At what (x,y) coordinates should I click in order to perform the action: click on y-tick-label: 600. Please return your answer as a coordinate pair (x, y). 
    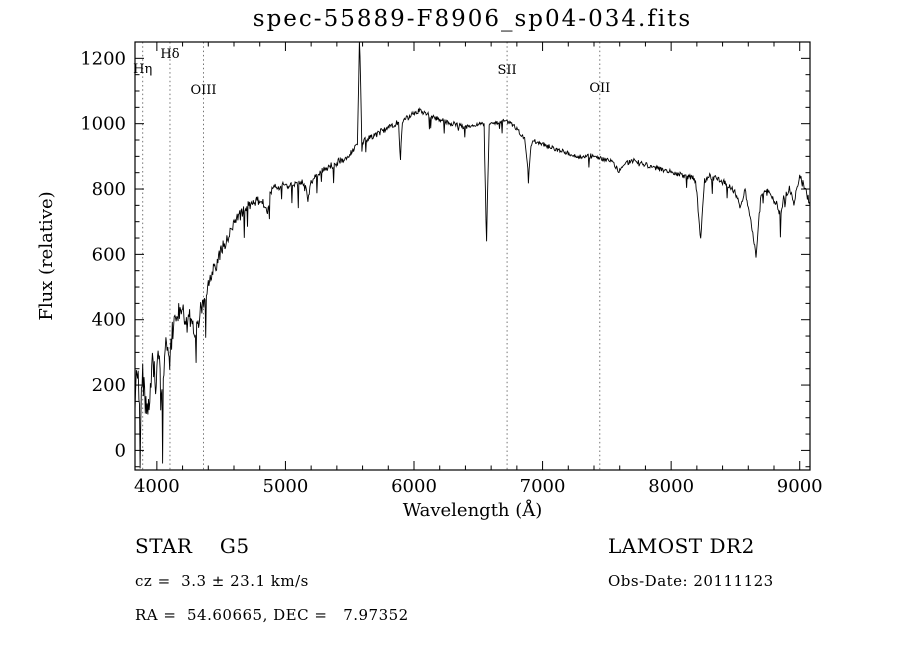
    Looking at the image, I should click on (109, 254).